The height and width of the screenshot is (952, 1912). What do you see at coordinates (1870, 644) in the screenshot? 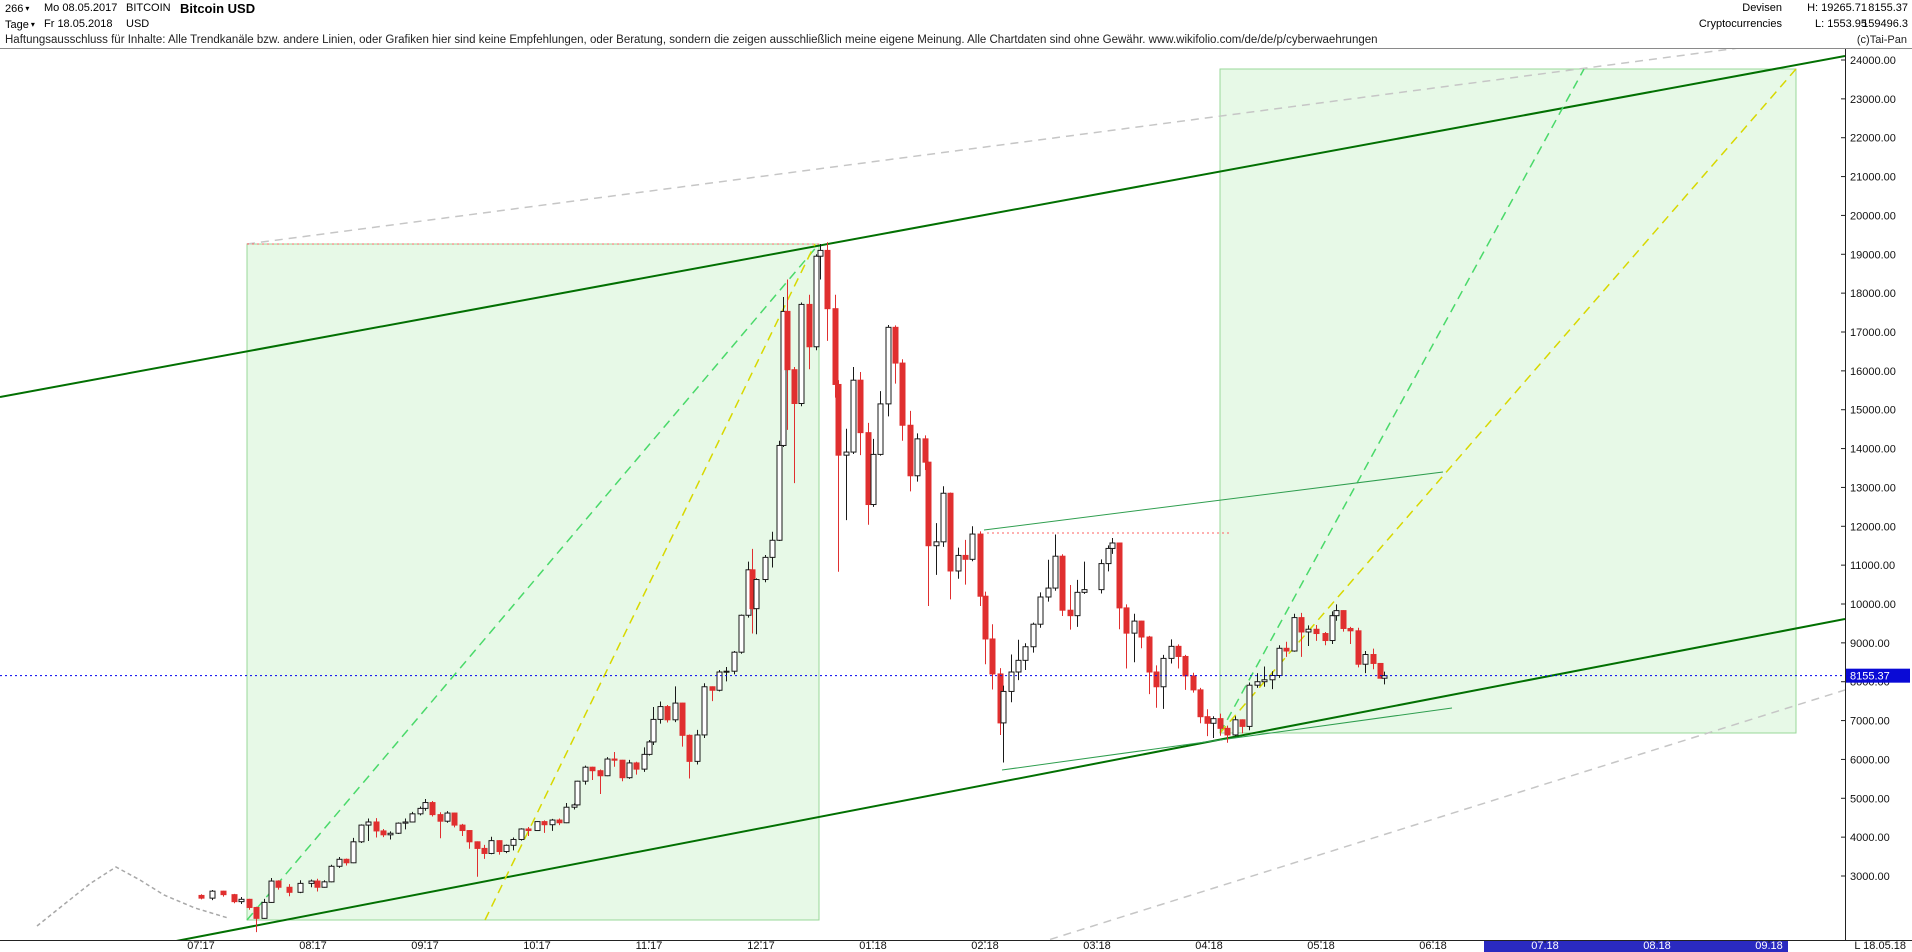
I see `price-axis-label: 9000.00` at bounding box center [1870, 644].